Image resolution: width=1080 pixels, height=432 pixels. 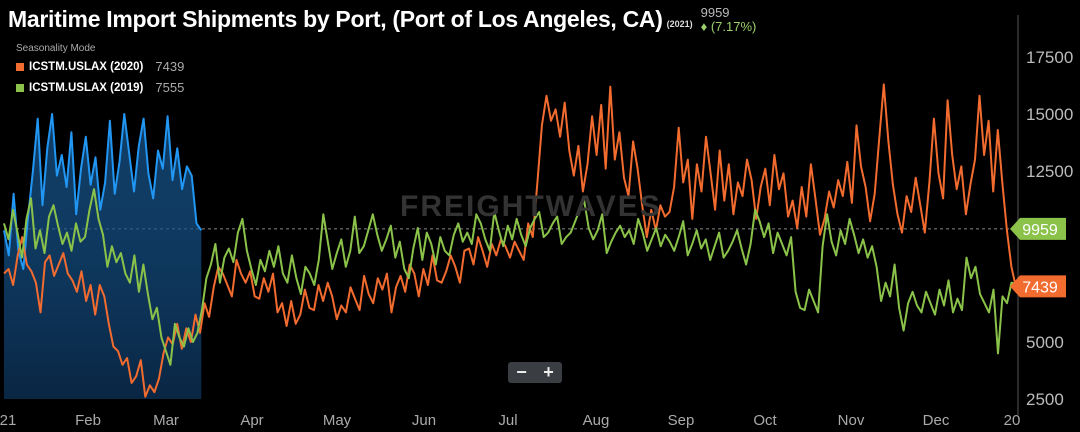 What do you see at coordinates (596, 420) in the screenshot?
I see `x-tick-label: Aug` at bounding box center [596, 420].